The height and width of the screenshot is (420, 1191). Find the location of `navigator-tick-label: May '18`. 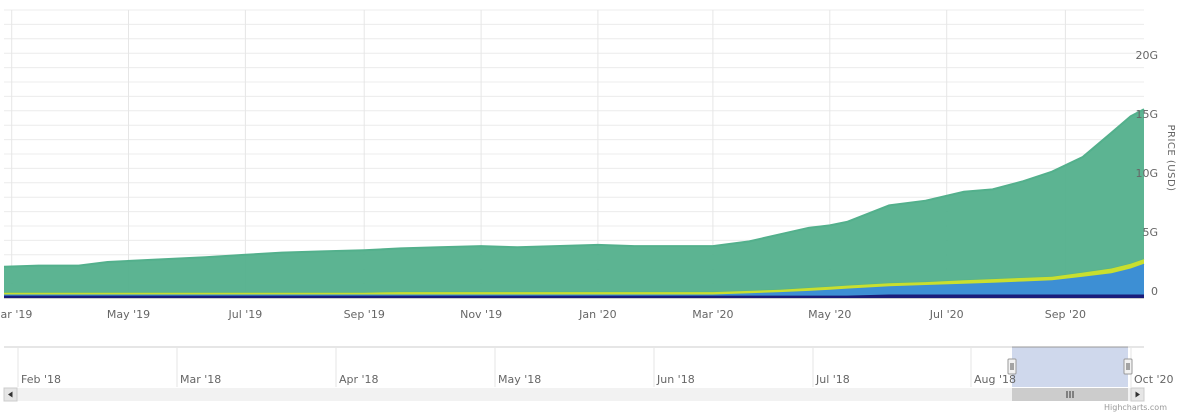

navigator-tick-label: May '18 is located at coordinates (519, 379).